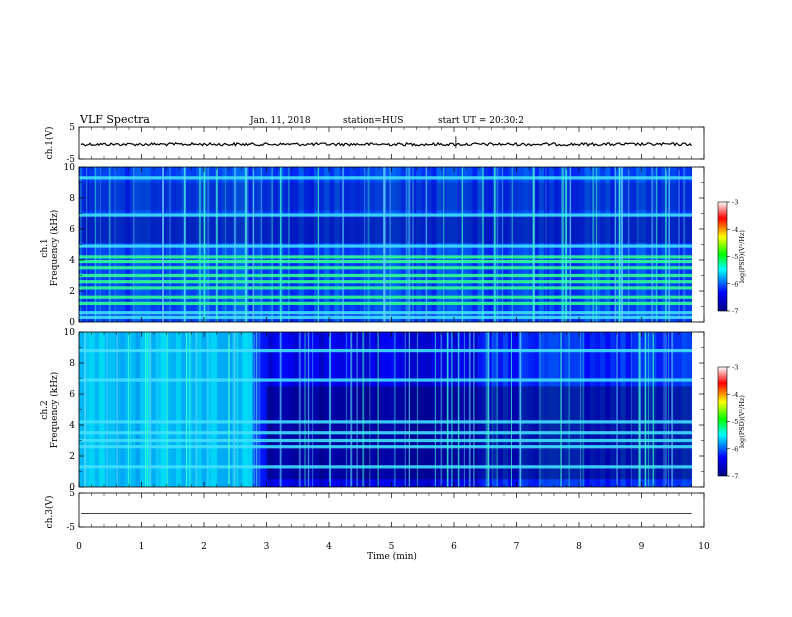 The height and width of the screenshot is (617, 792). What do you see at coordinates (735, 230) in the screenshot?
I see `colorbar-tick-label: -4` at bounding box center [735, 230].